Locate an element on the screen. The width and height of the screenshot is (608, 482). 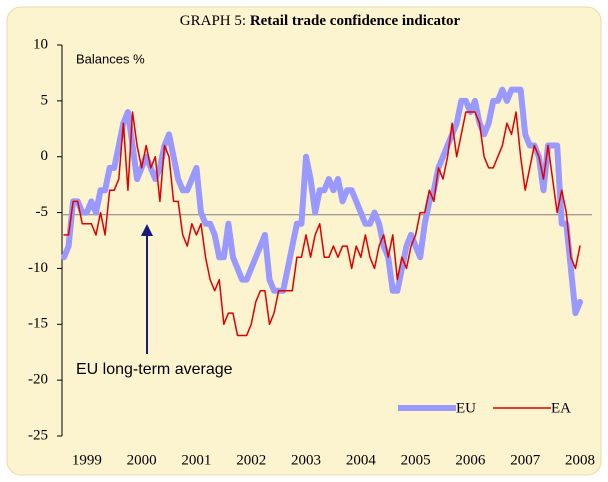
x-tick-label: 2005 is located at coordinates (416, 460).